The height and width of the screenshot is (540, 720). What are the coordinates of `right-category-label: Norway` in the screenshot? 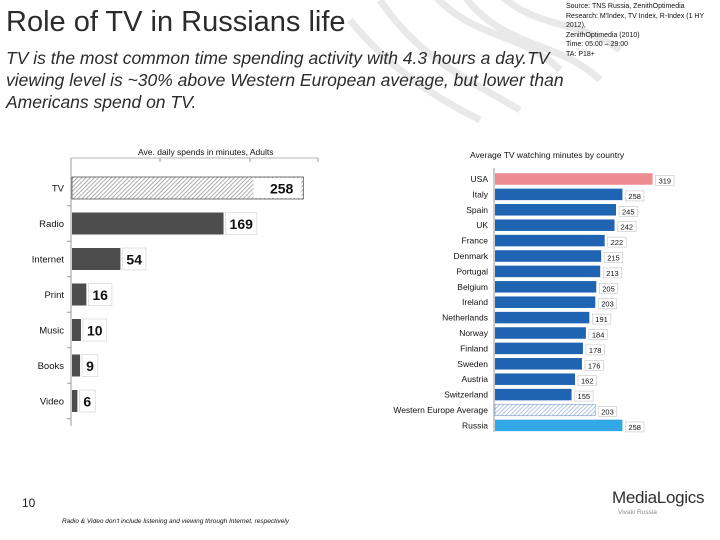 It's located at (474, 333).